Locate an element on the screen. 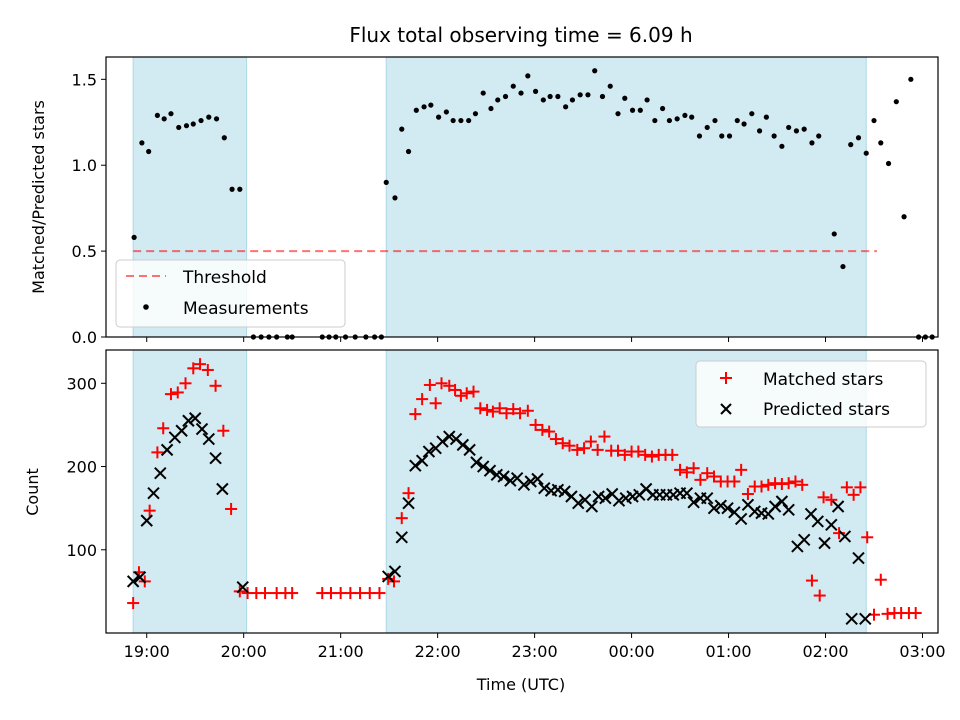  count-y-axis-label: Count is located at coordinates (32, 492).